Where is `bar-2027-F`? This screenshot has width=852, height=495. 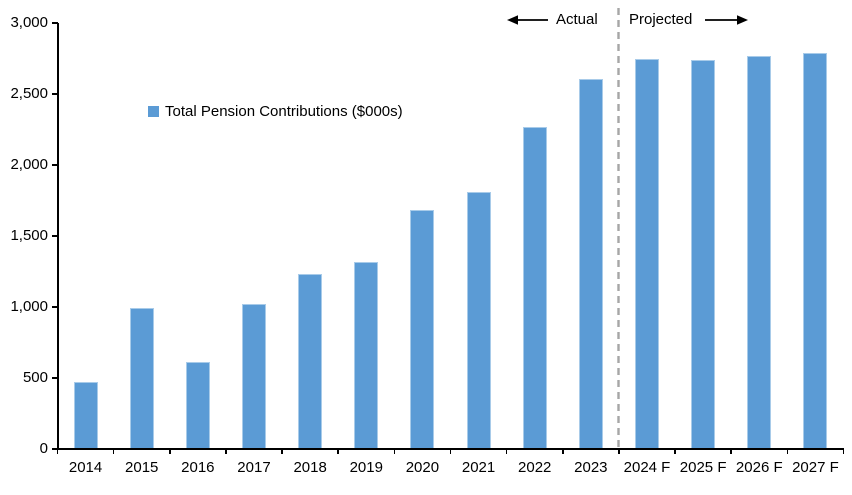
bar-2027-F is located at coordinates (815, 250).